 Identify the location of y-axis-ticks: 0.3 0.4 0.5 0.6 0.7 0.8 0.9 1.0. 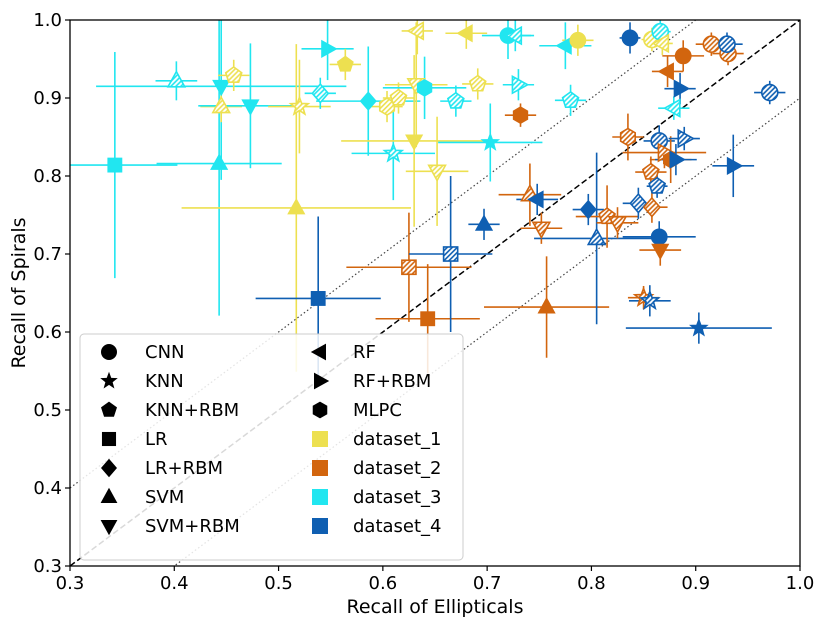
(51, 293).